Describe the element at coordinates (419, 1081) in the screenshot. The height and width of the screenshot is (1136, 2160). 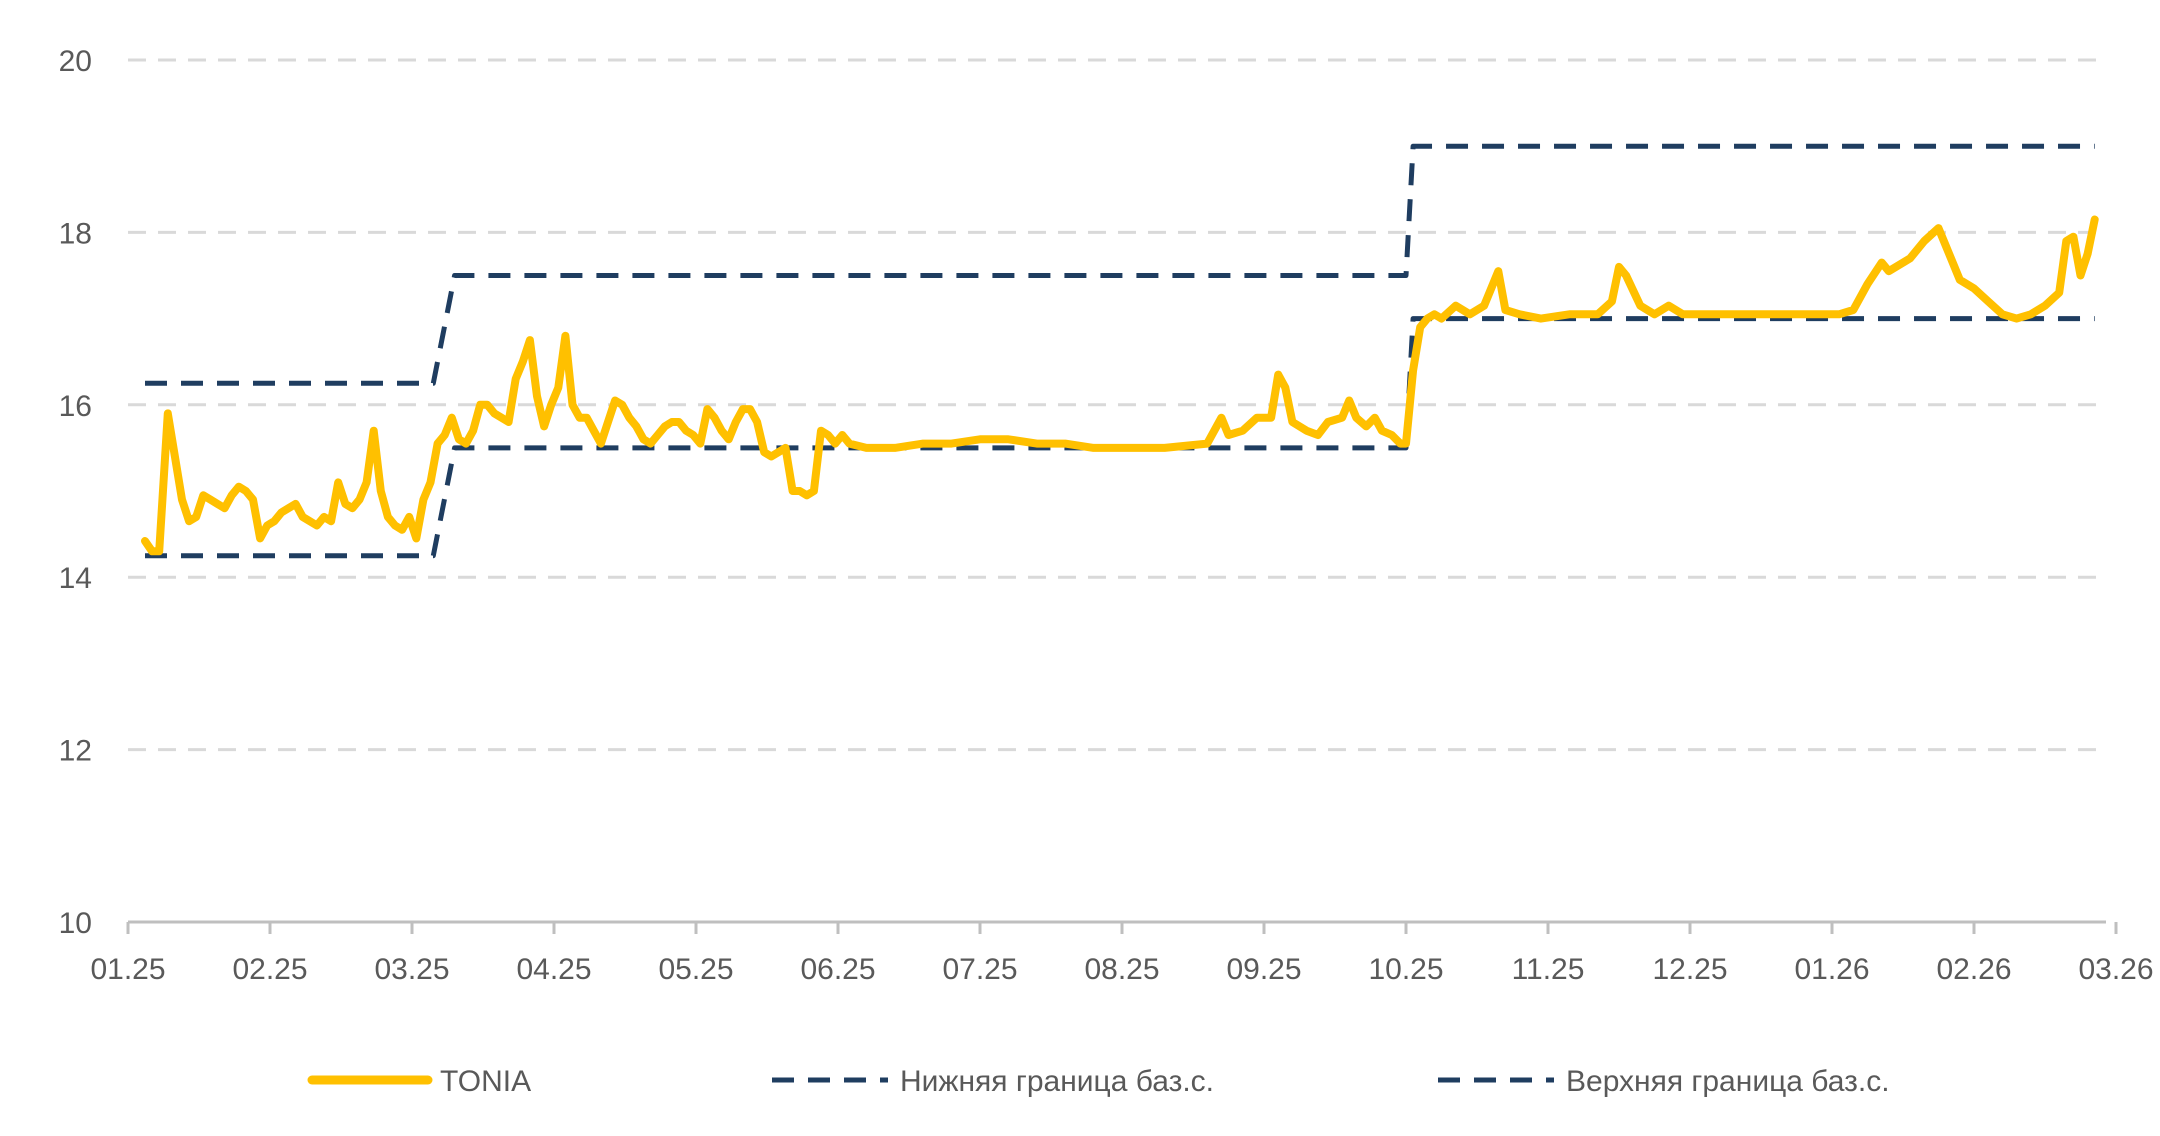
I see `legend-item-tonia: TONIA` at that location.